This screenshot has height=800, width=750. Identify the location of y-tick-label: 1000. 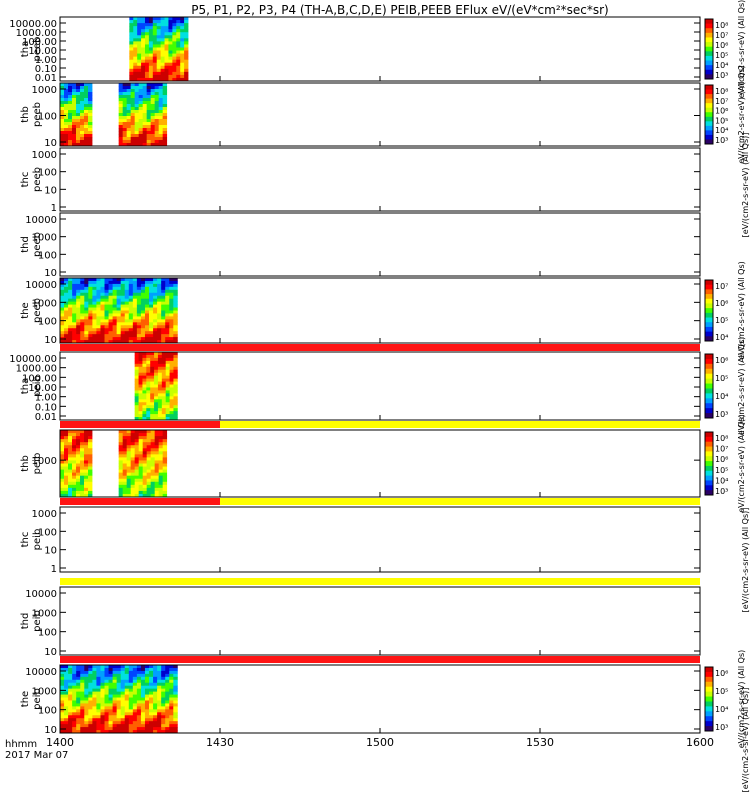
(44, 461).